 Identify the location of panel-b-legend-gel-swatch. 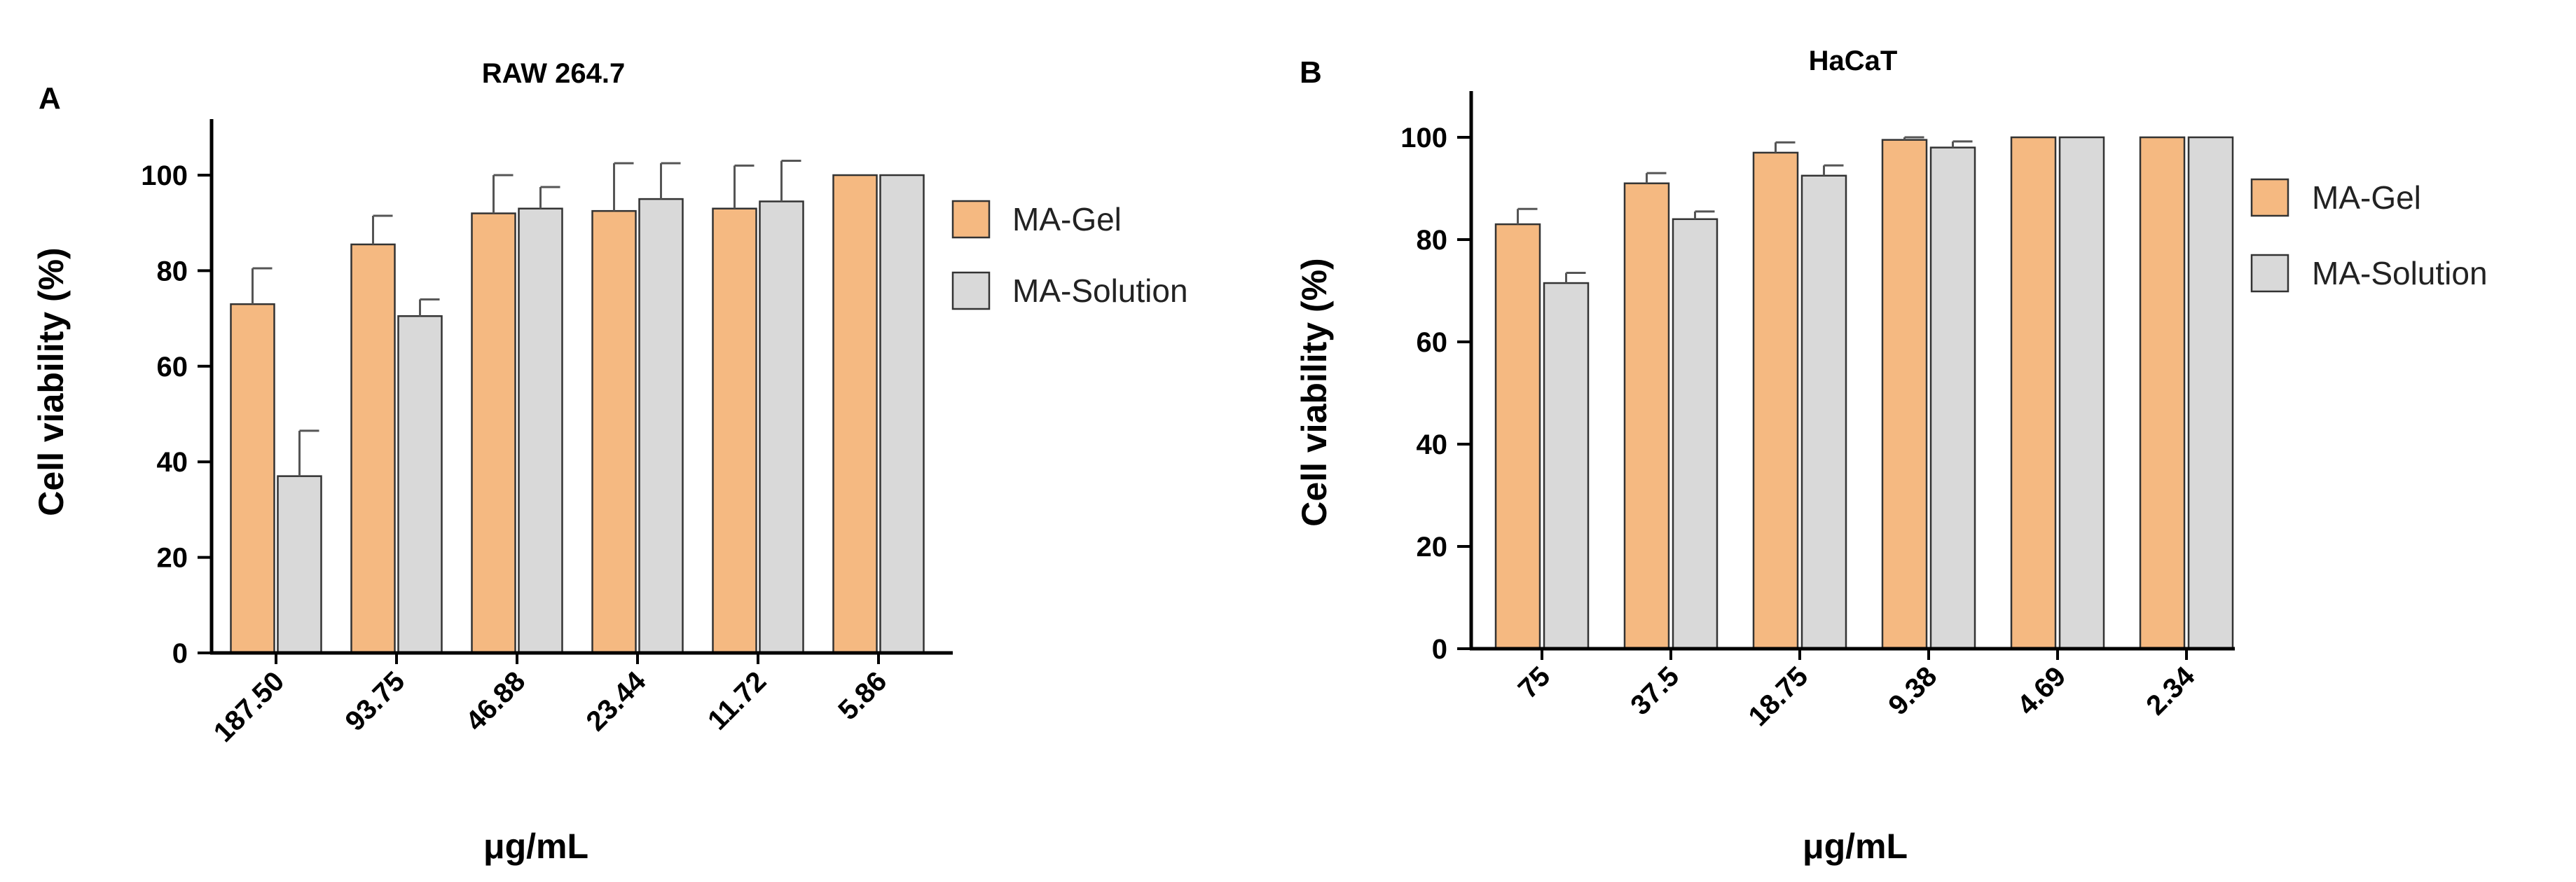
(2269, 197).